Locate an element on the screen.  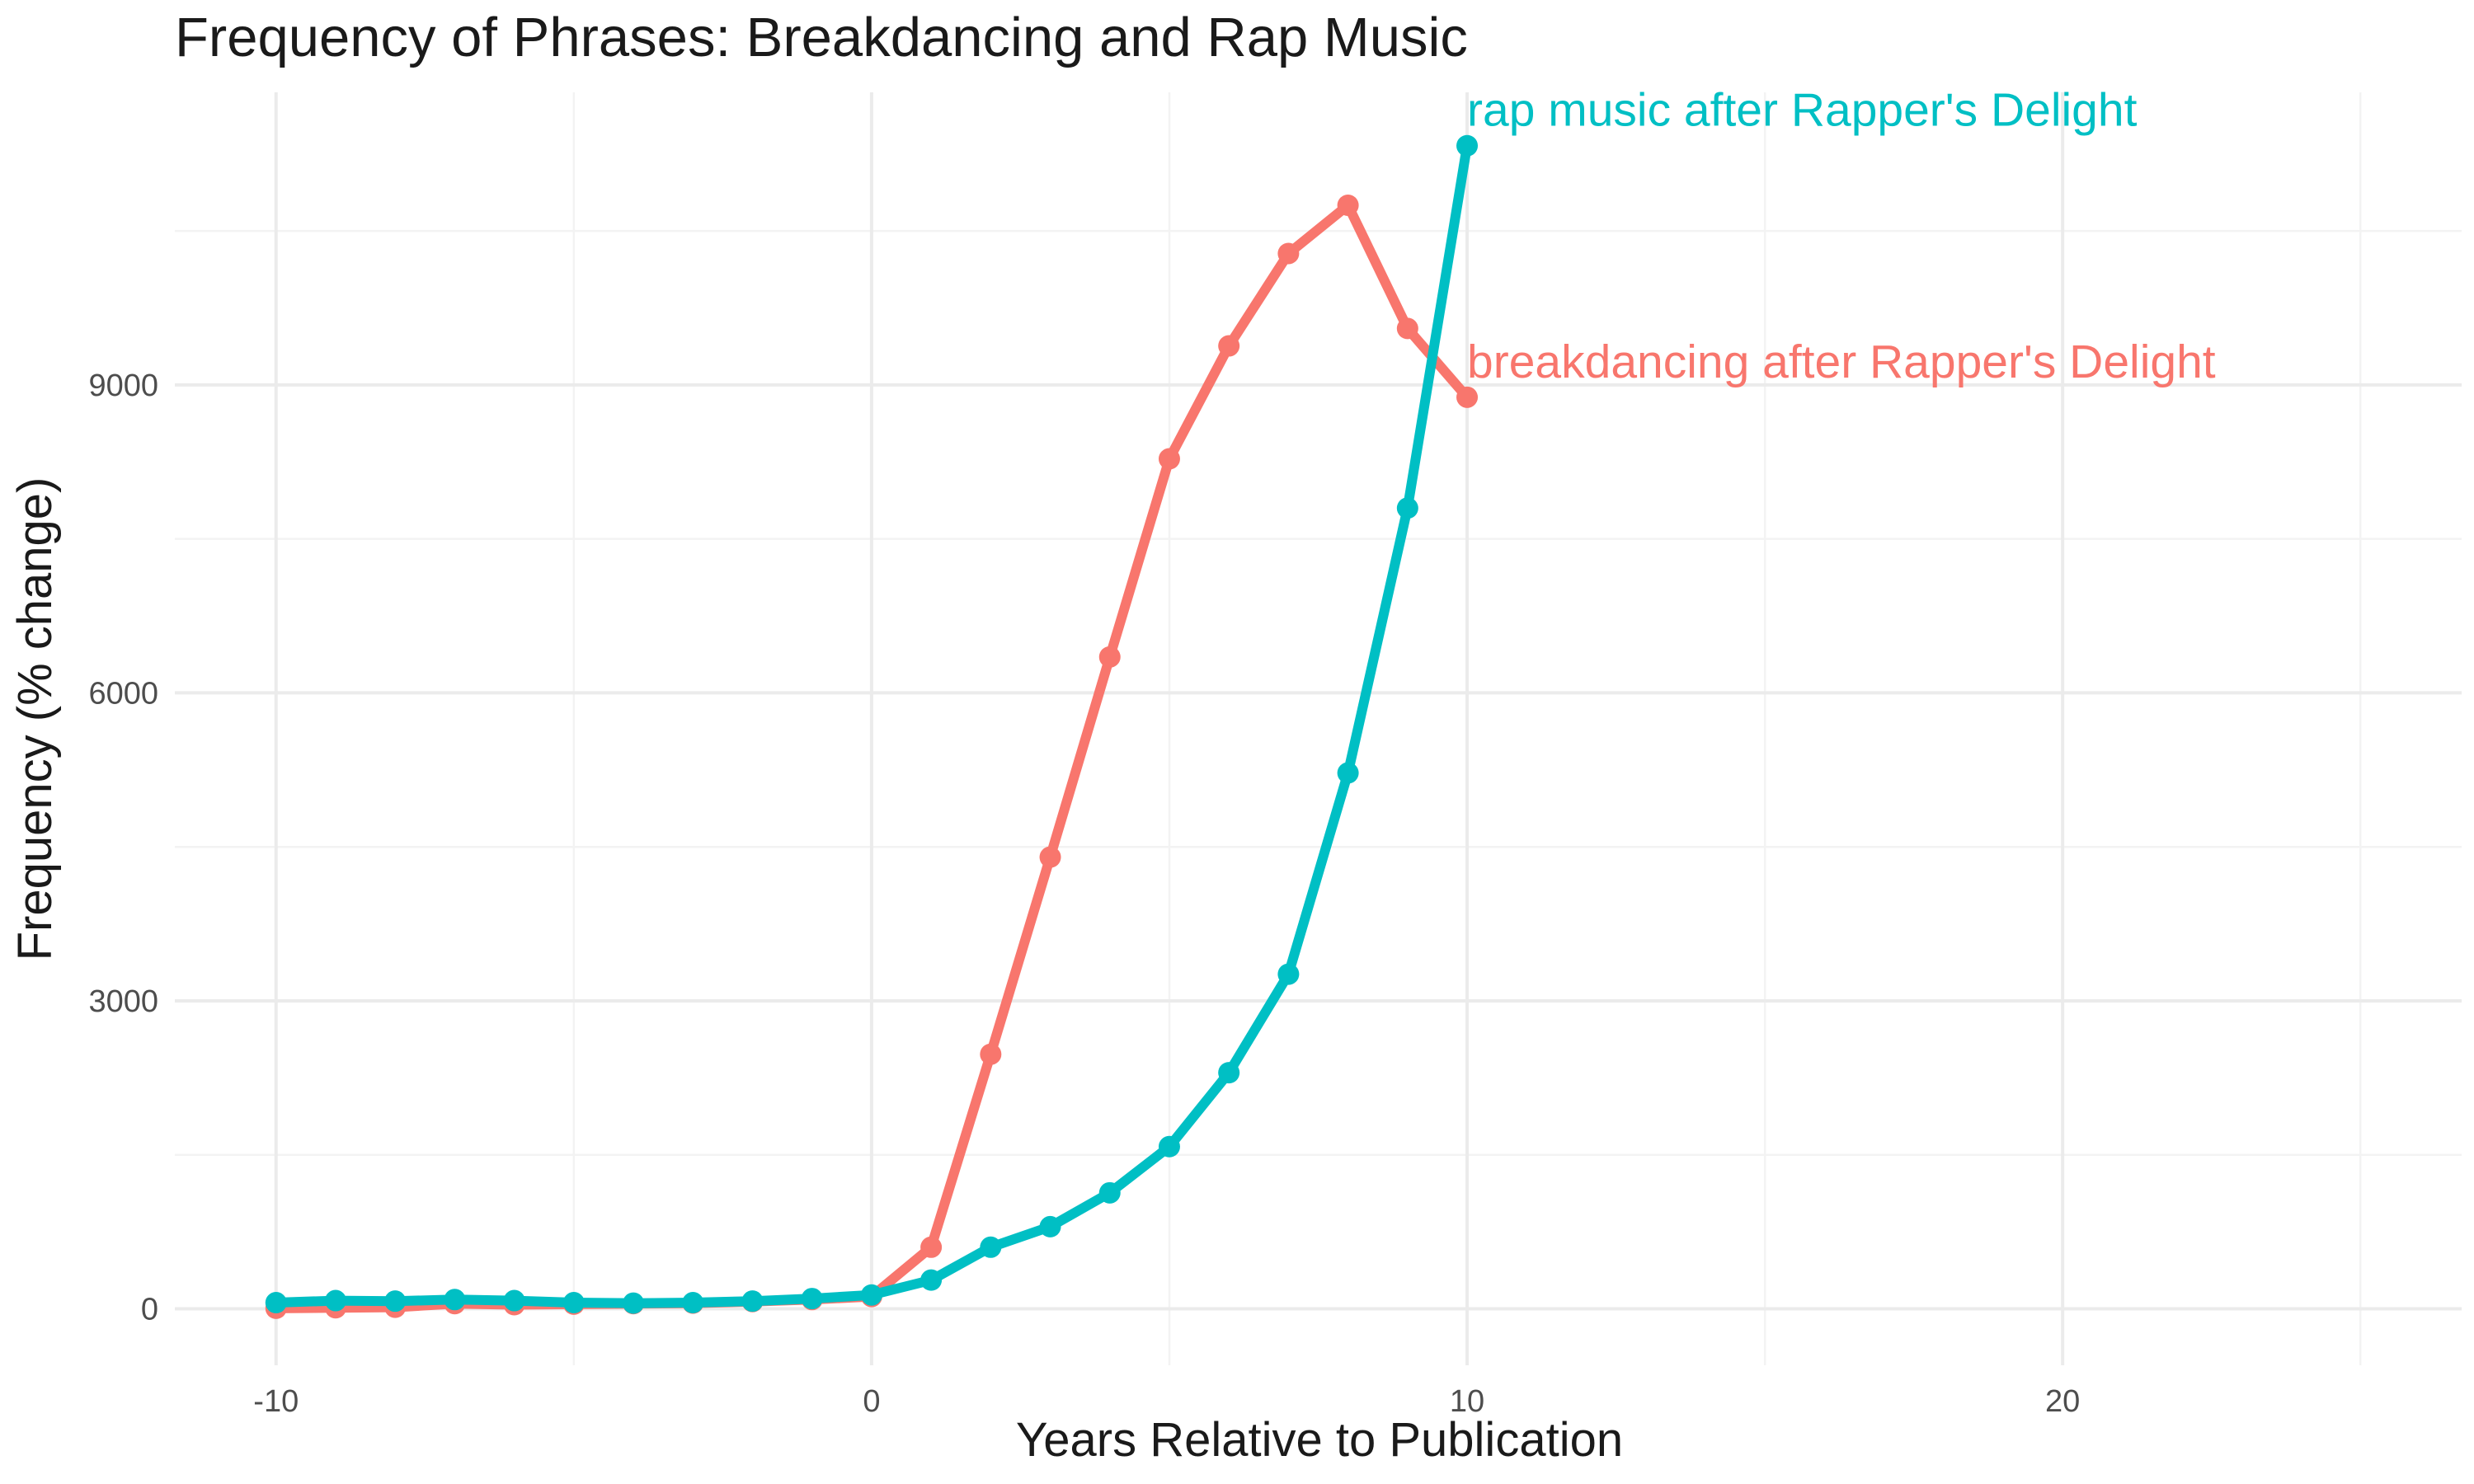
y-axis-title: Frequency (% change) is located at coordinates (35, 719).